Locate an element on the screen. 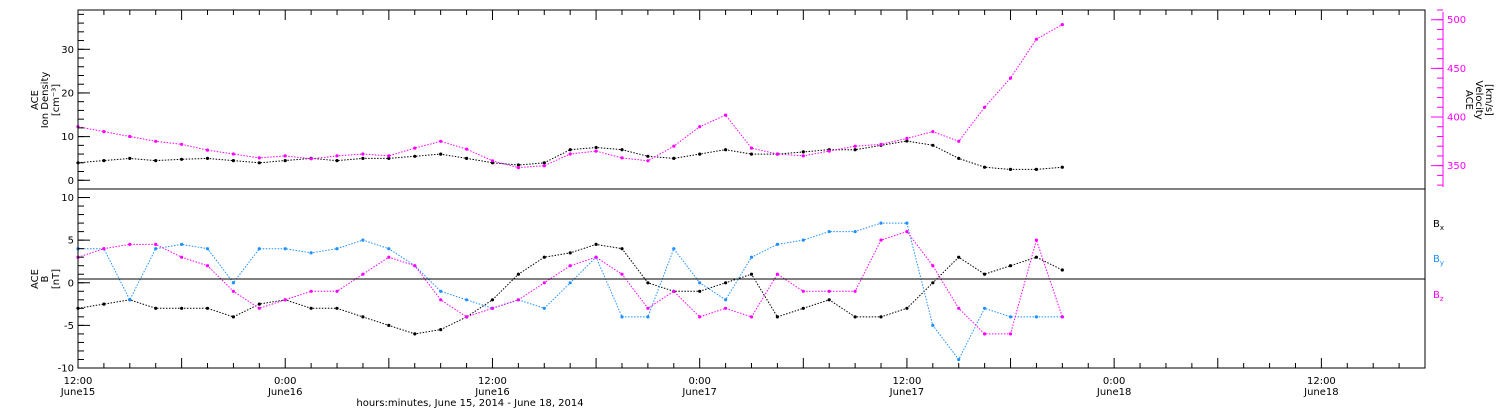  legend-bz-sub: z is located at coordinates (1442, 299).